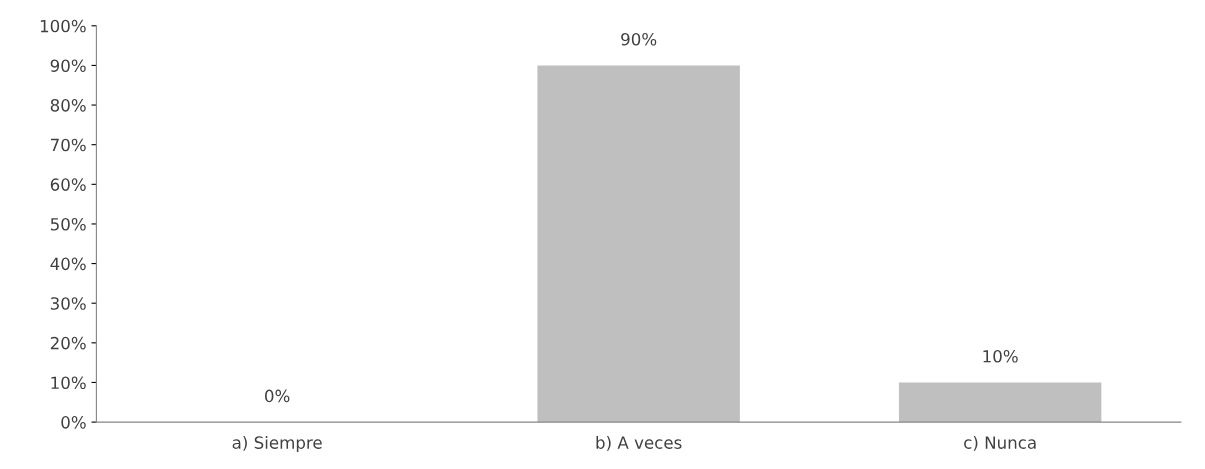 This screenshot has width=1205, height=469. I want to click on data-label: 0%, so click(277, 396).